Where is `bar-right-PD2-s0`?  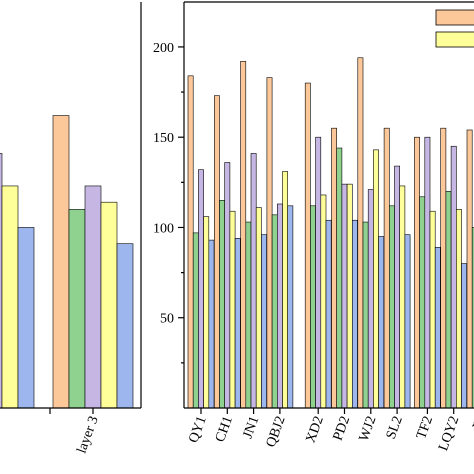 bar-right-PD2-s0 is located at coordinates (334, 268).